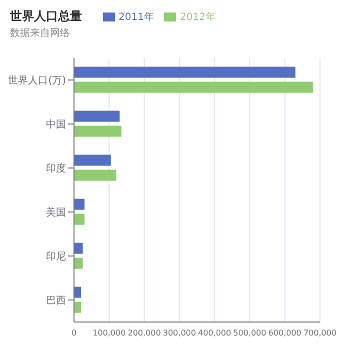 The height and width of the screenshot is (350, 350). I want to click on y-tick-label: 中国, so click(56, 124).